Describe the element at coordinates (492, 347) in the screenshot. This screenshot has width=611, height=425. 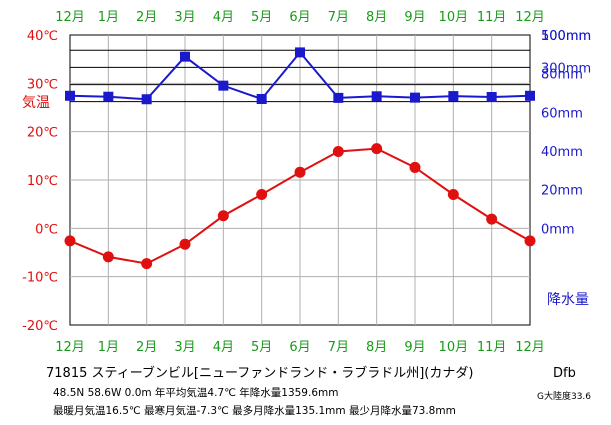
I see `month-label-bottom: 11月` at that location.